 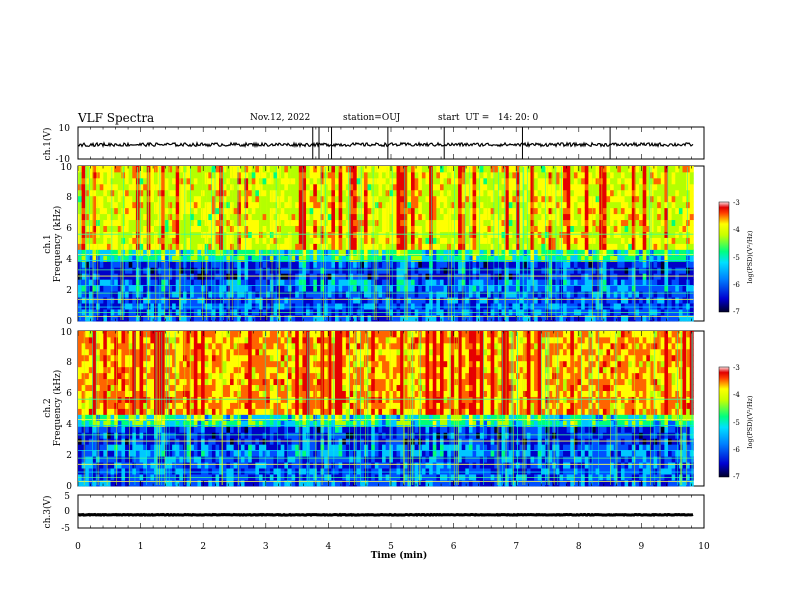 I want to click on station-label: station=OUJ, so click(x=372, y=118).